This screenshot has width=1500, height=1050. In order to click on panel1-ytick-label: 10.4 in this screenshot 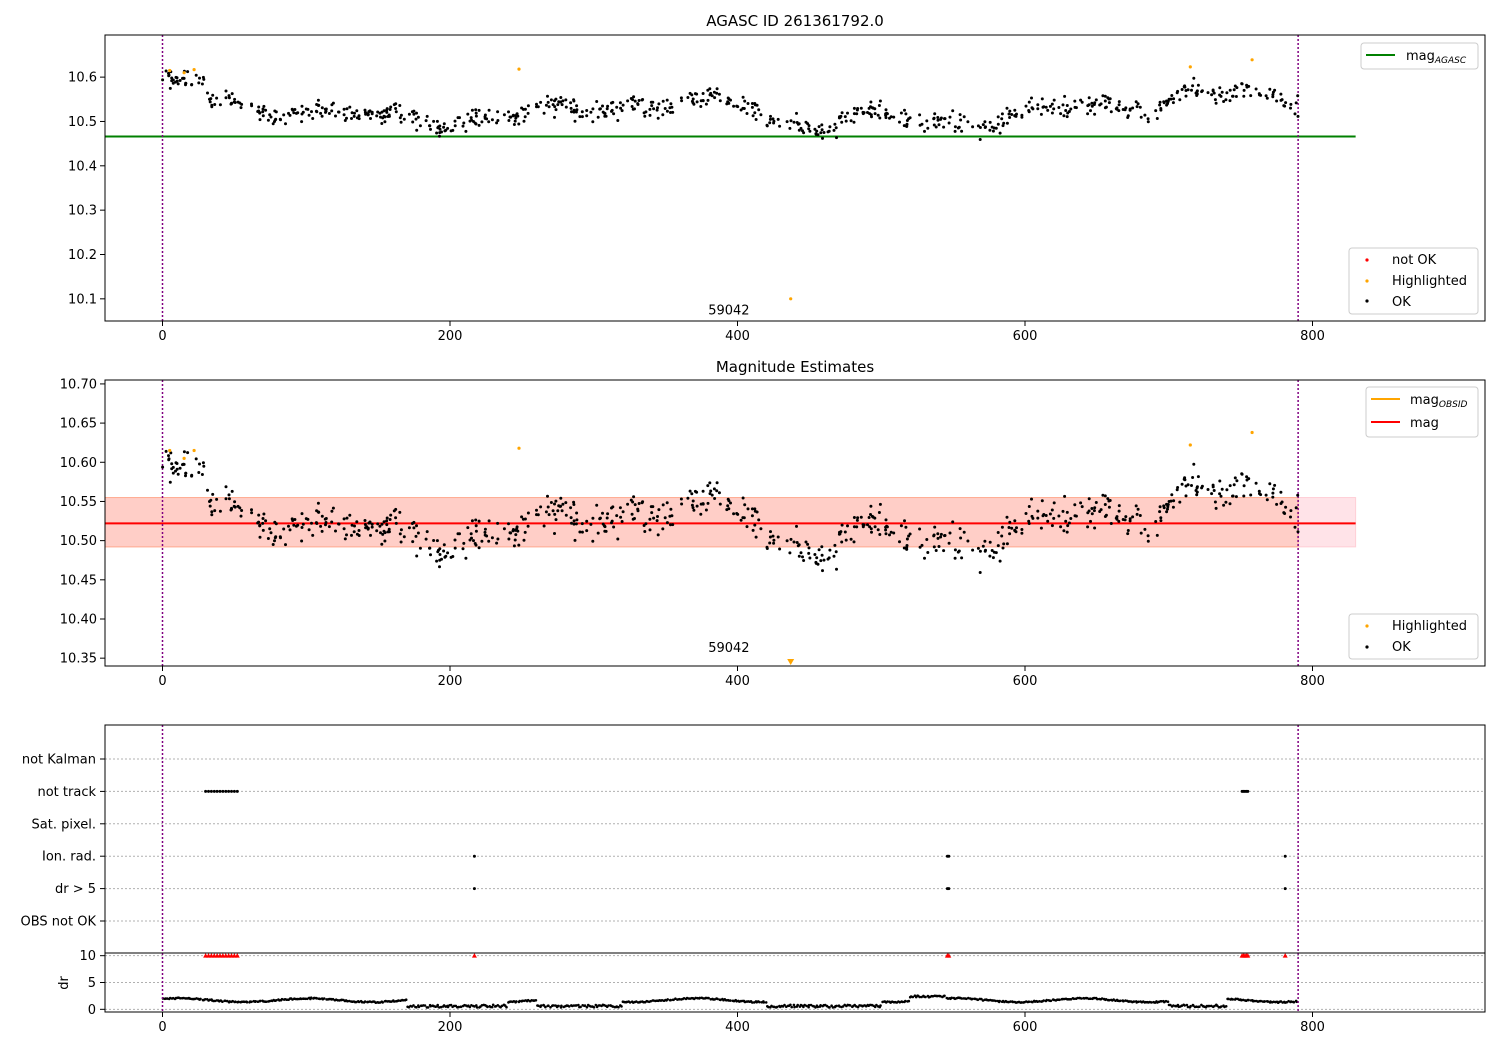, I will do `click(82, 166)`.